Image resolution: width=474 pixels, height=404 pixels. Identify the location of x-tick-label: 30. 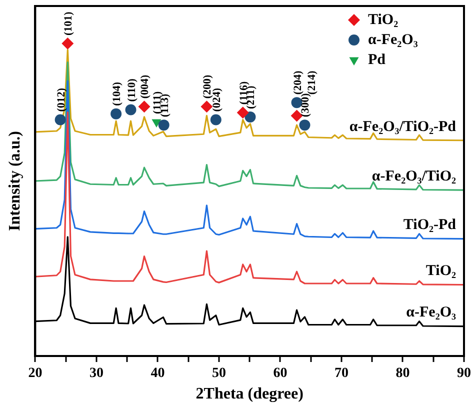
(96, 374).